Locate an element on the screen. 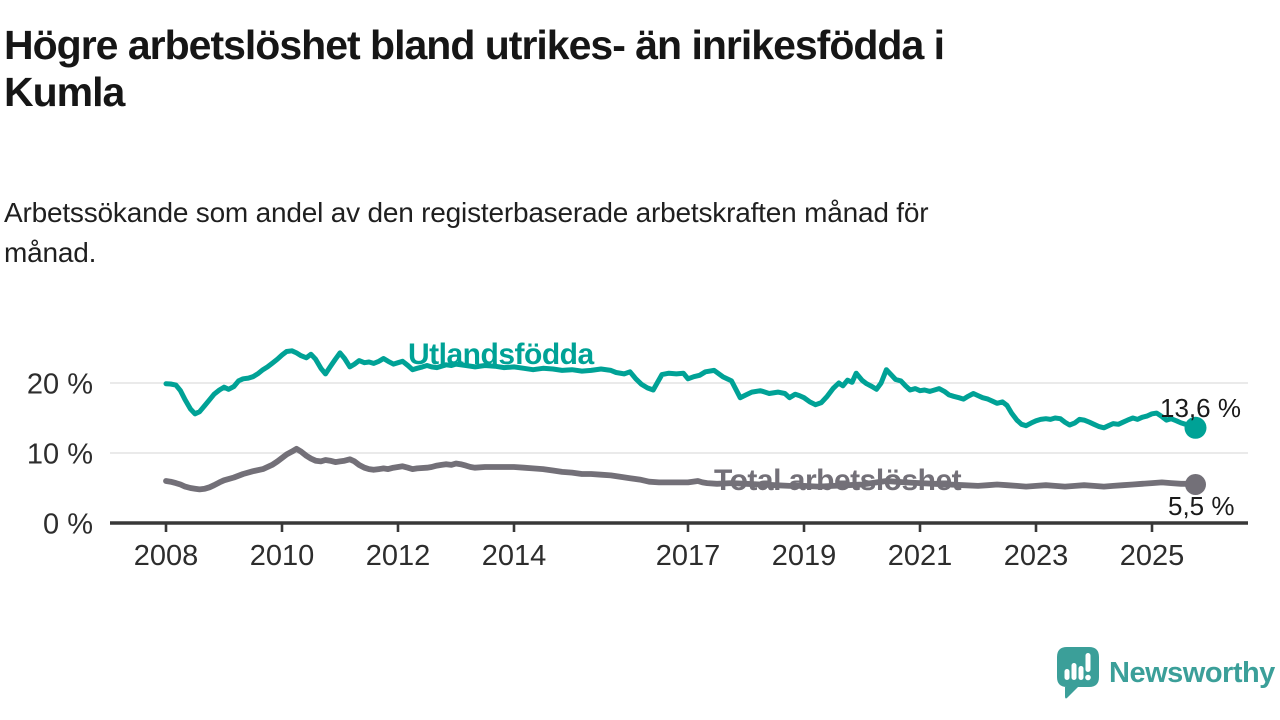  x-axis-tick-label: 2014 is located at coordinates (514, 556).